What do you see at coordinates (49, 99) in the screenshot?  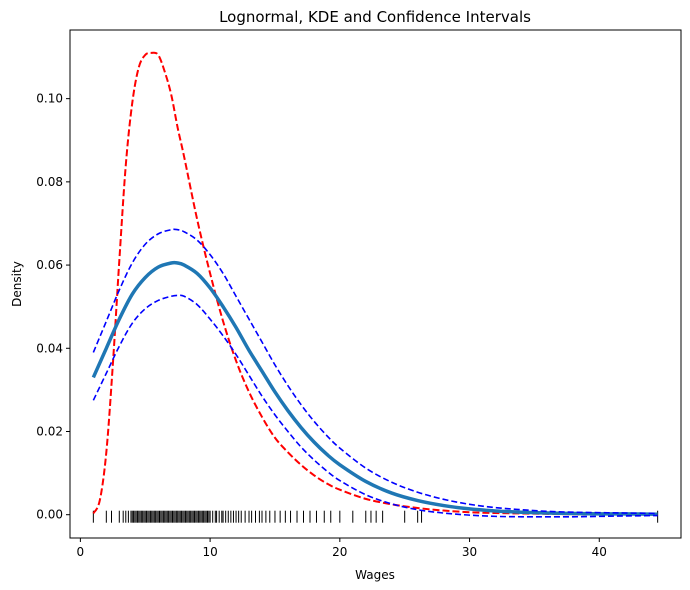 I see `y-tick-label: 0.10` at bounding box center [49, 99].